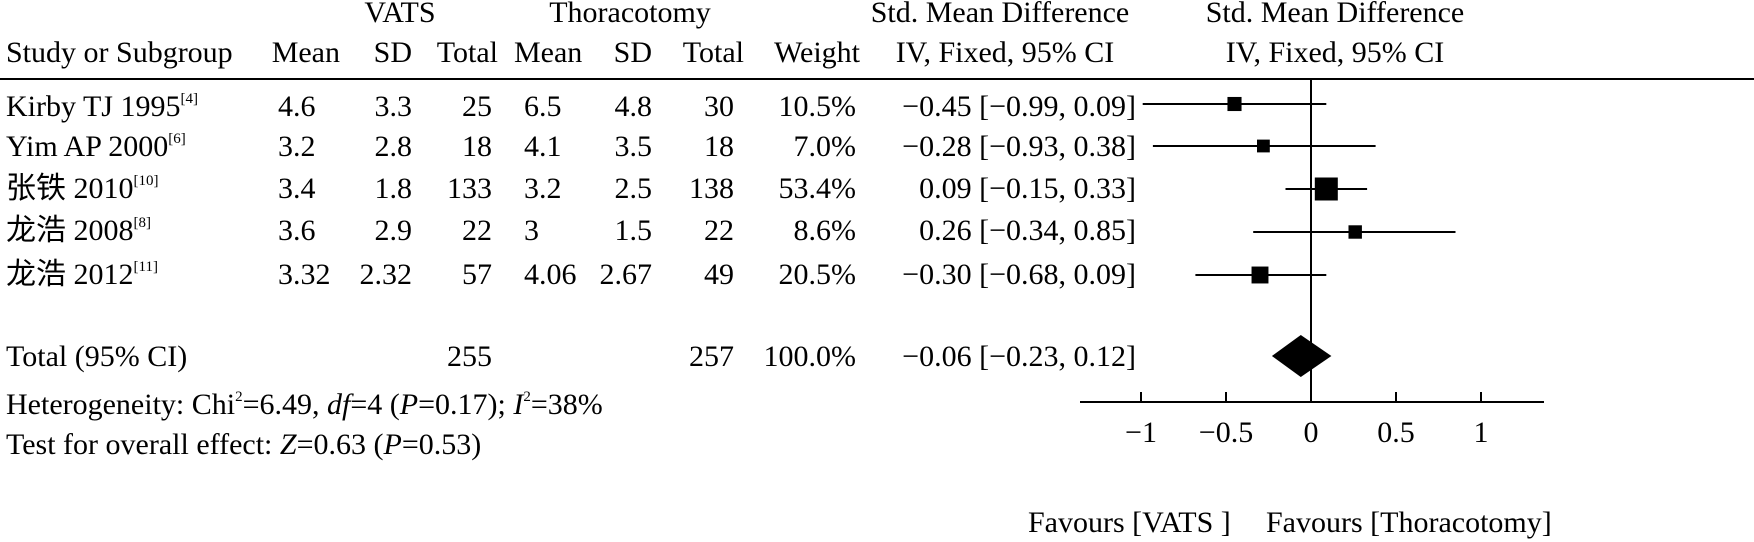  I want to click on mean2-header: Mean, so click(548, 52).